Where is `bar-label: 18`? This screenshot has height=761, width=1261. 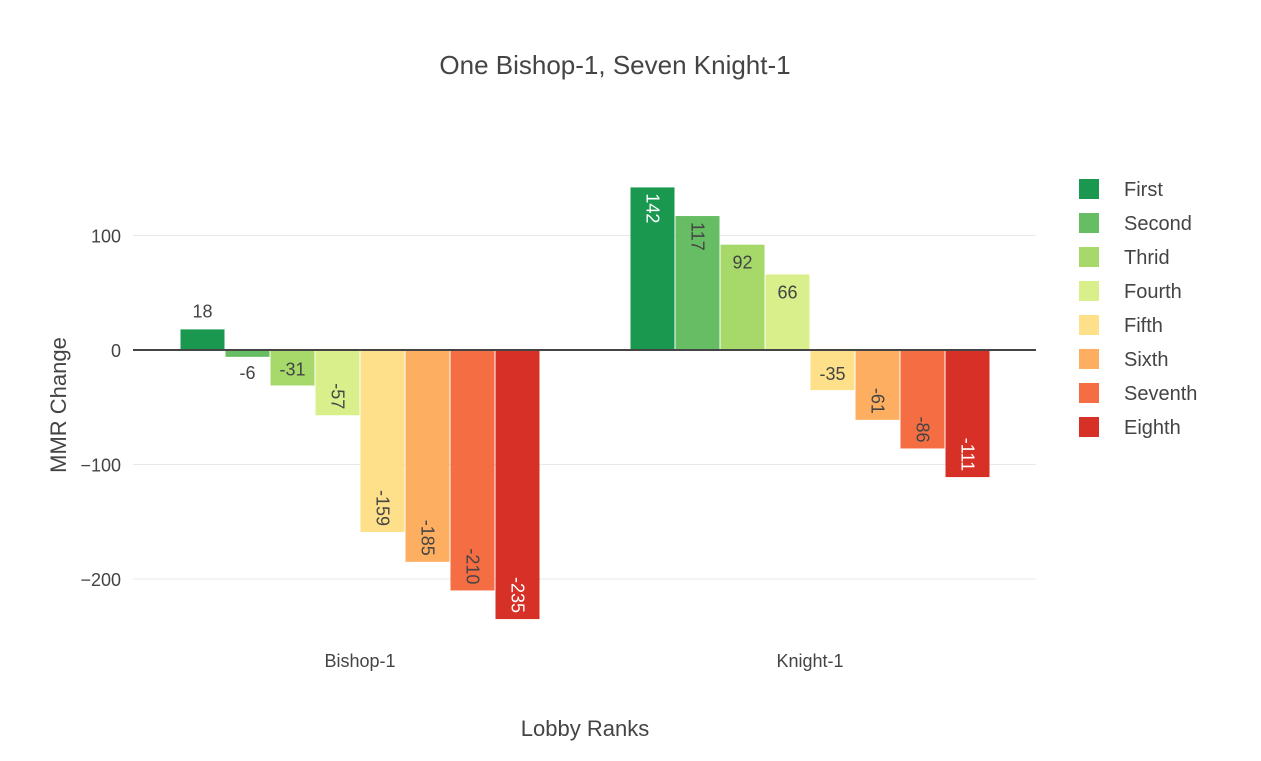 bar-label: 18 is located at coordinates (202, 311).